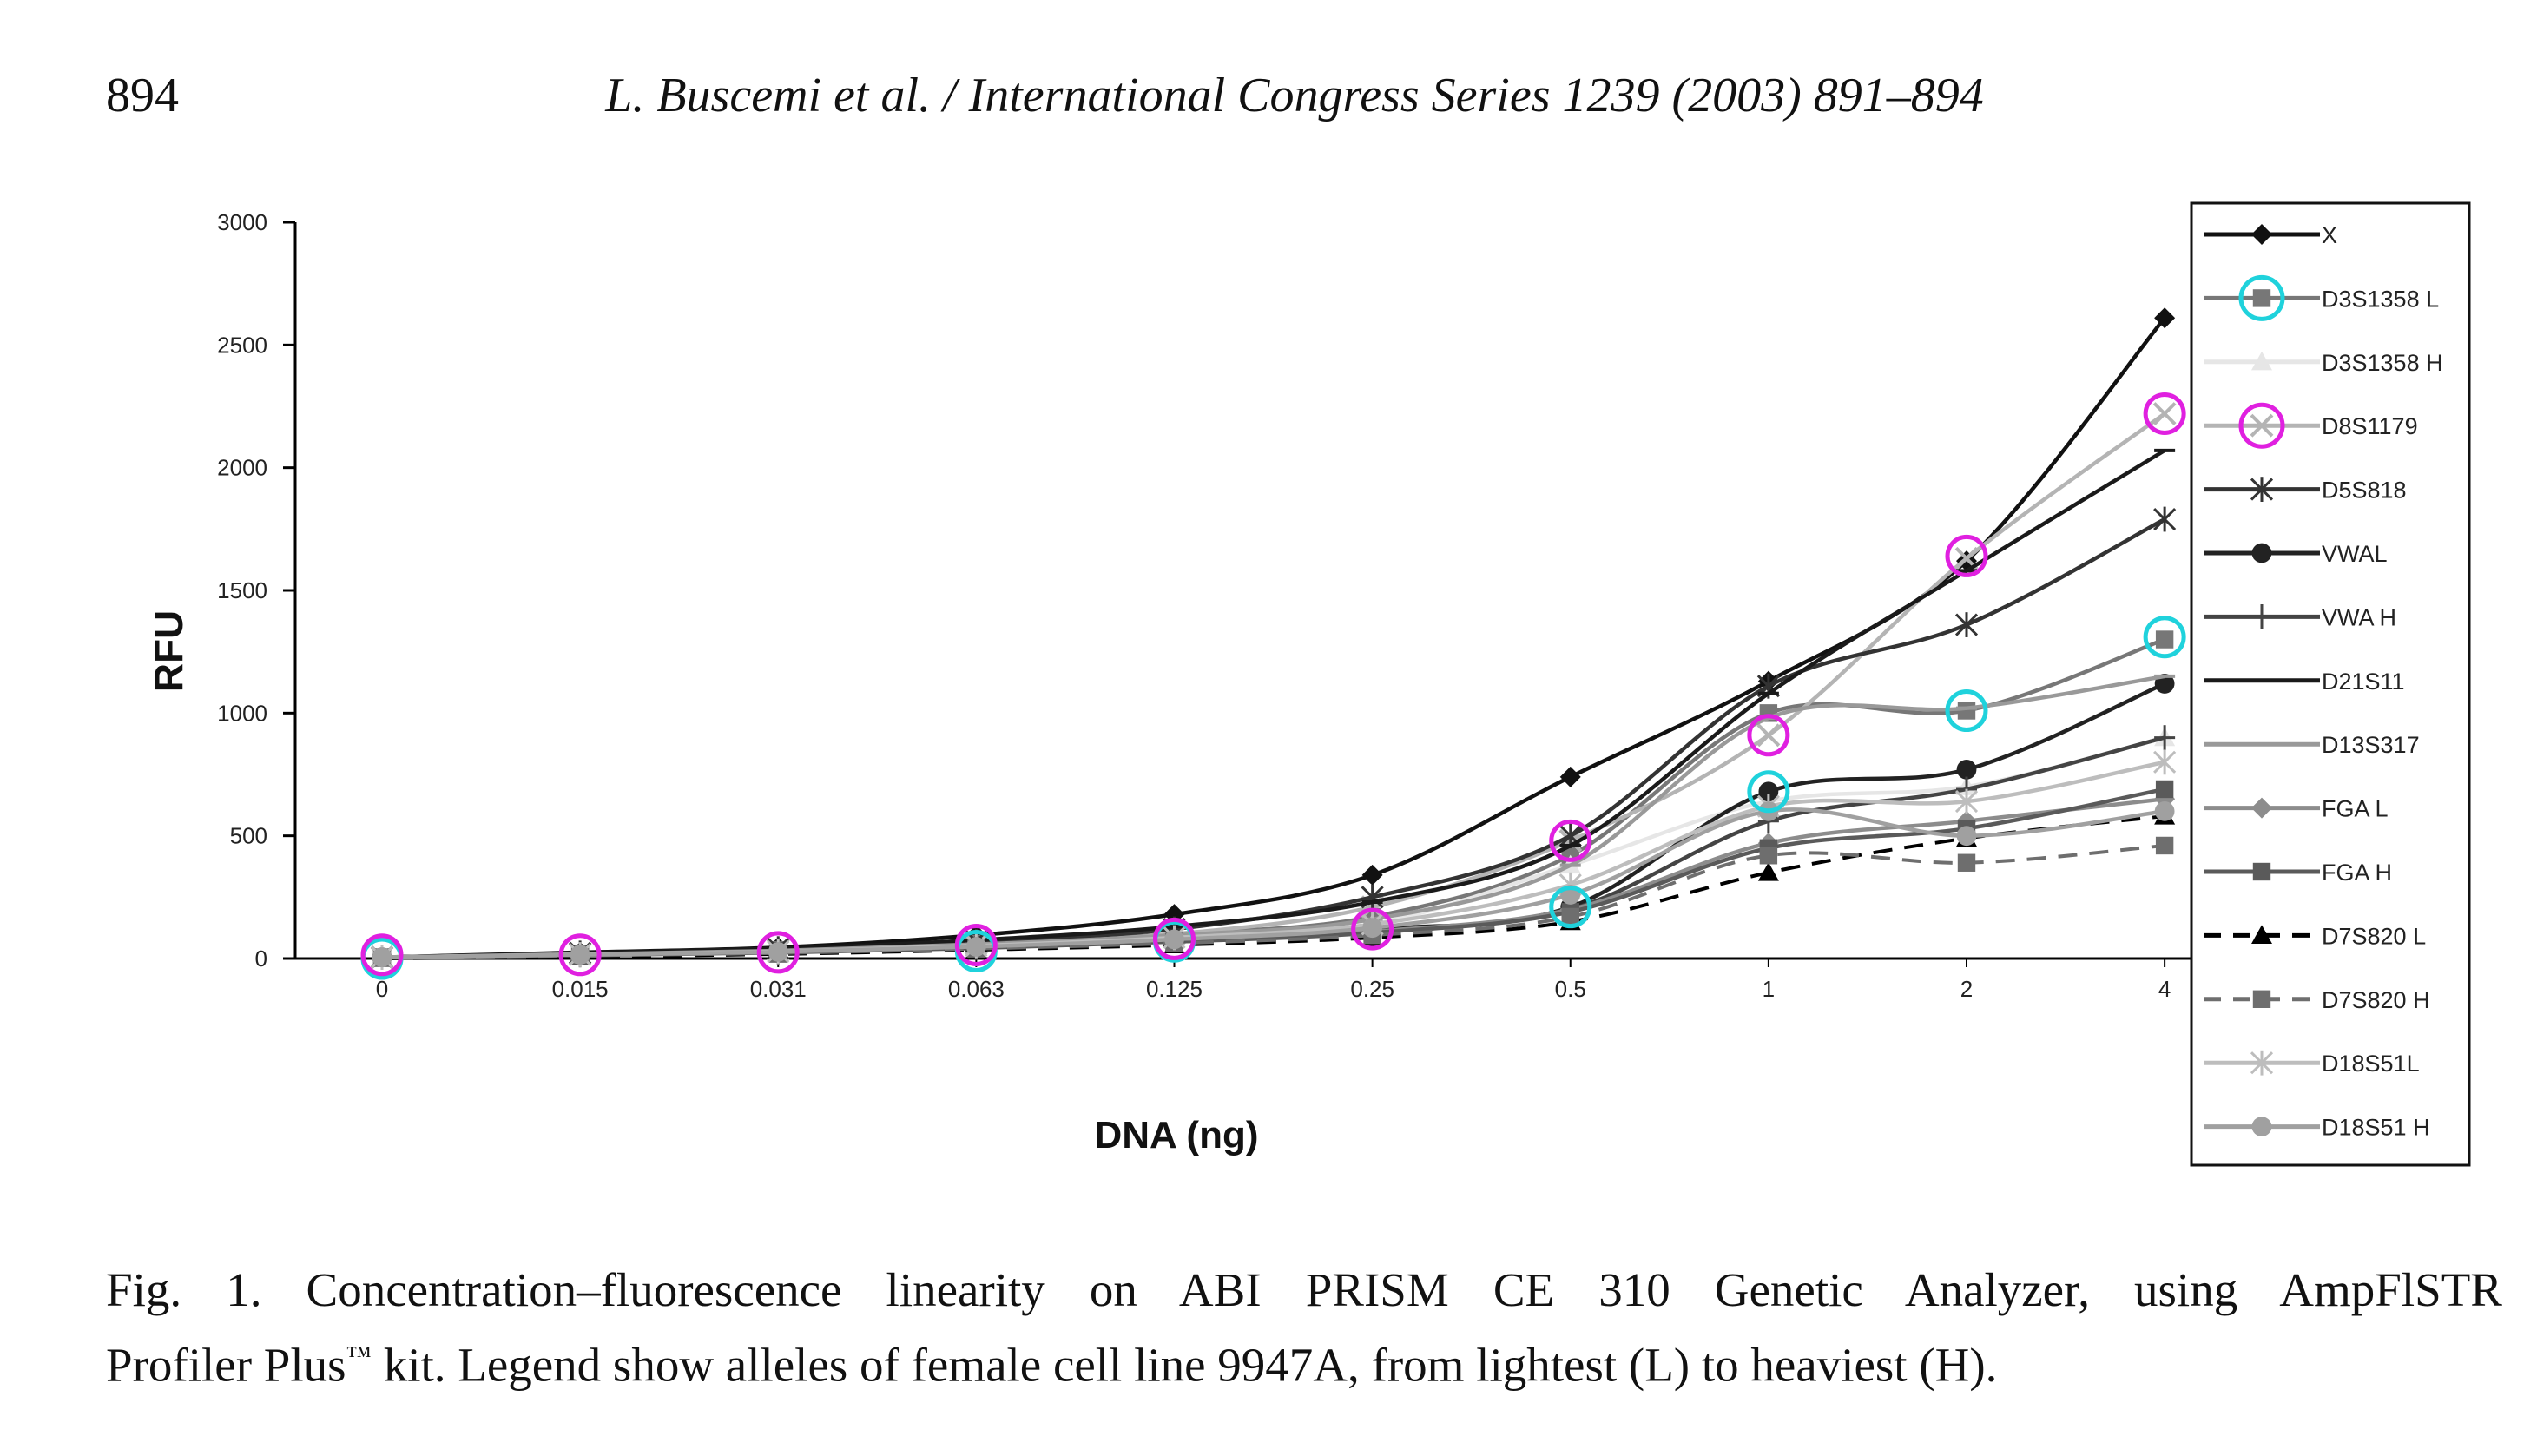 This screenshot has height=1456, width=2537. Describe the element at coordinates (382, 989) in the screenshot. I see `x-tick-label: 0` at that location.